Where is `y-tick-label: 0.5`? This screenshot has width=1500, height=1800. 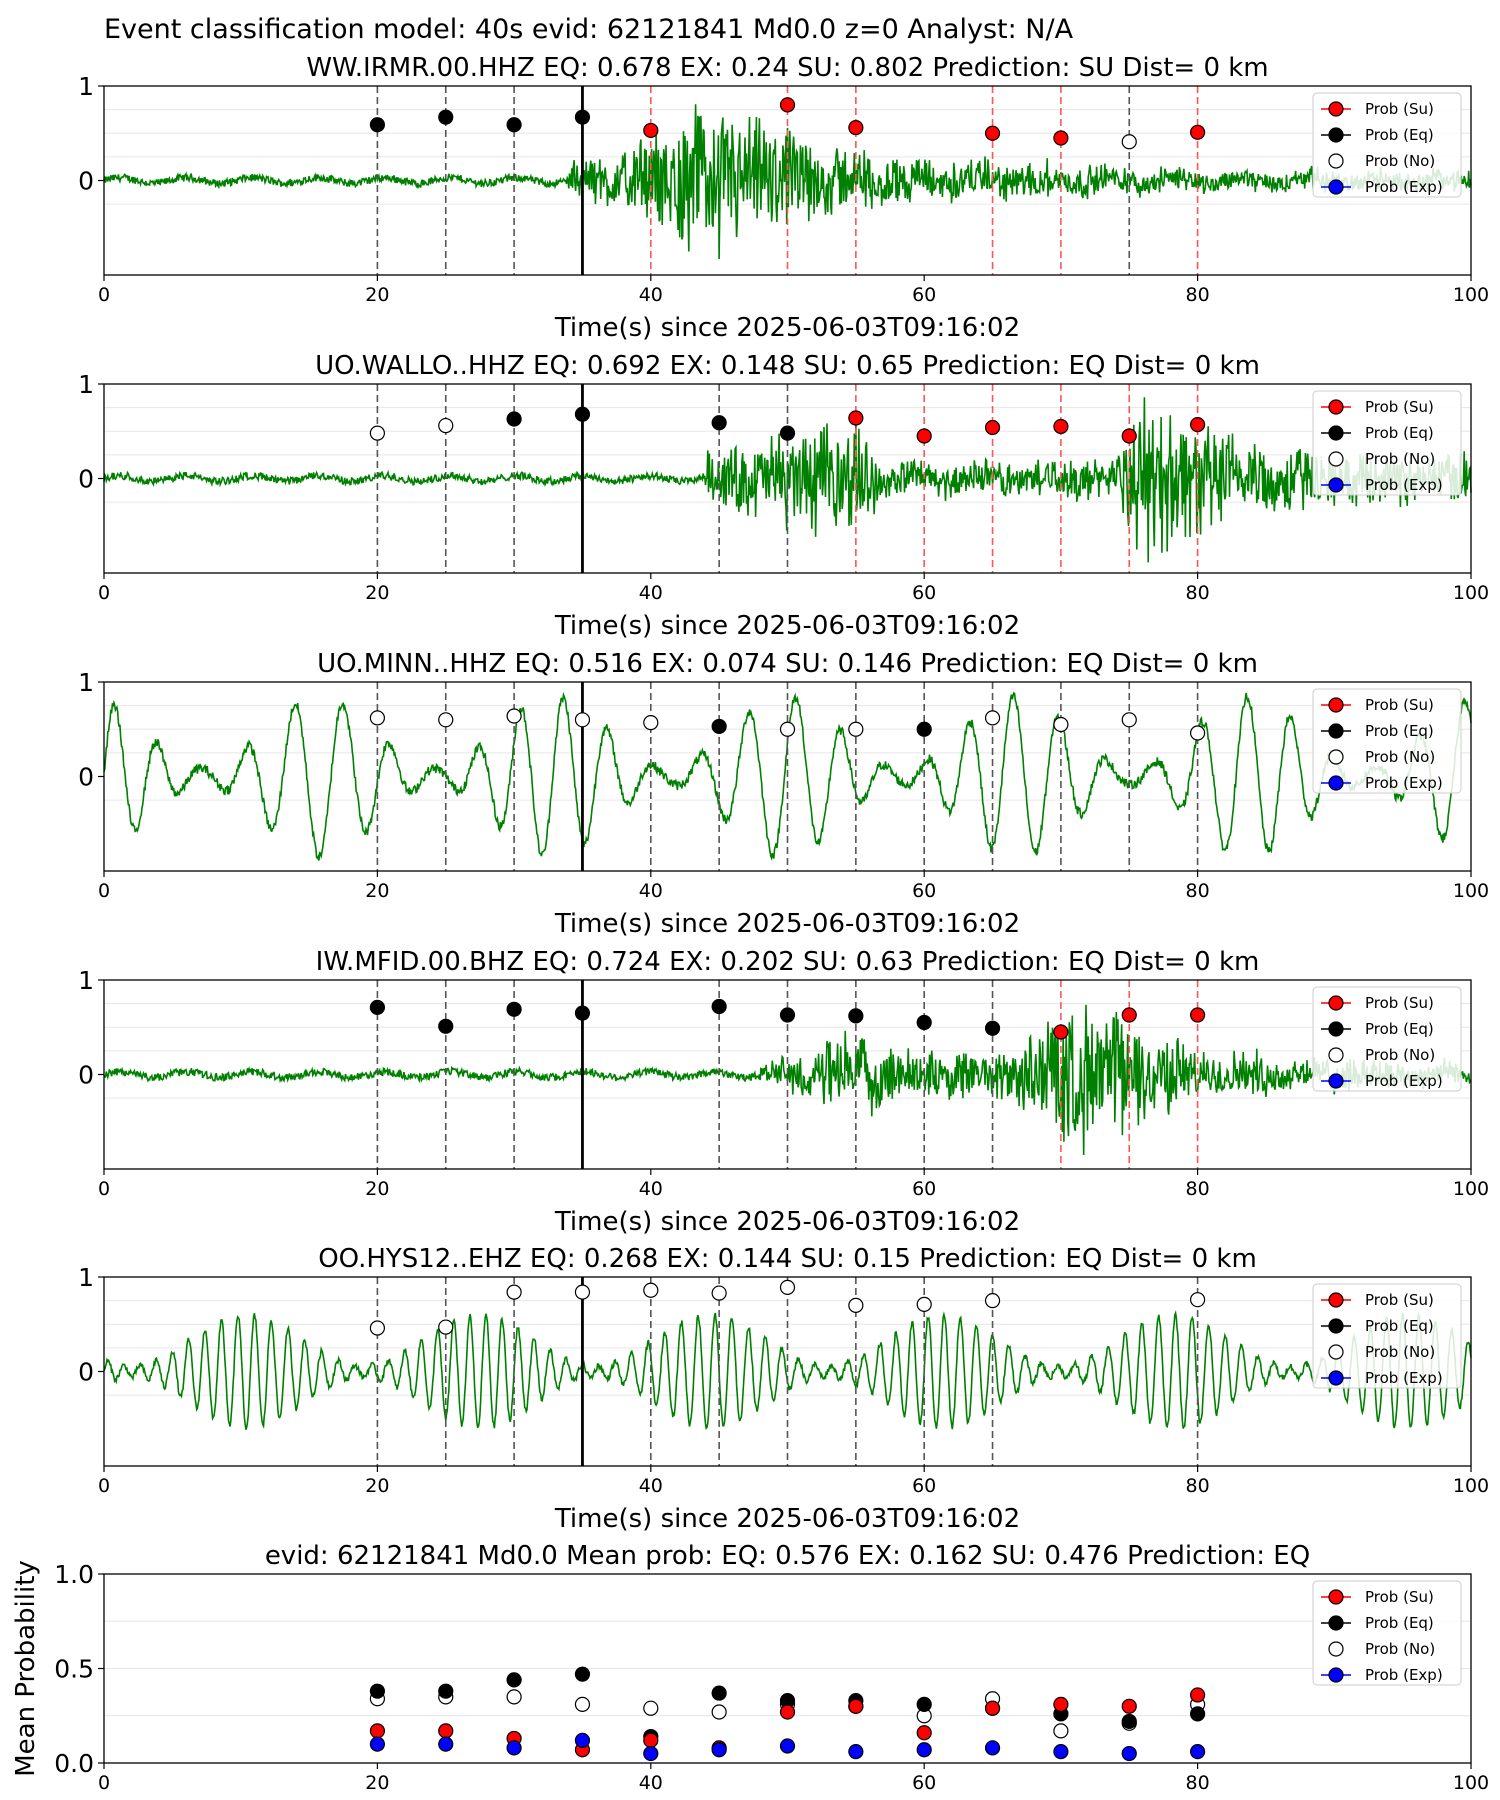
y-tick-label: 0.5 is located at coordinates (74, 1669).